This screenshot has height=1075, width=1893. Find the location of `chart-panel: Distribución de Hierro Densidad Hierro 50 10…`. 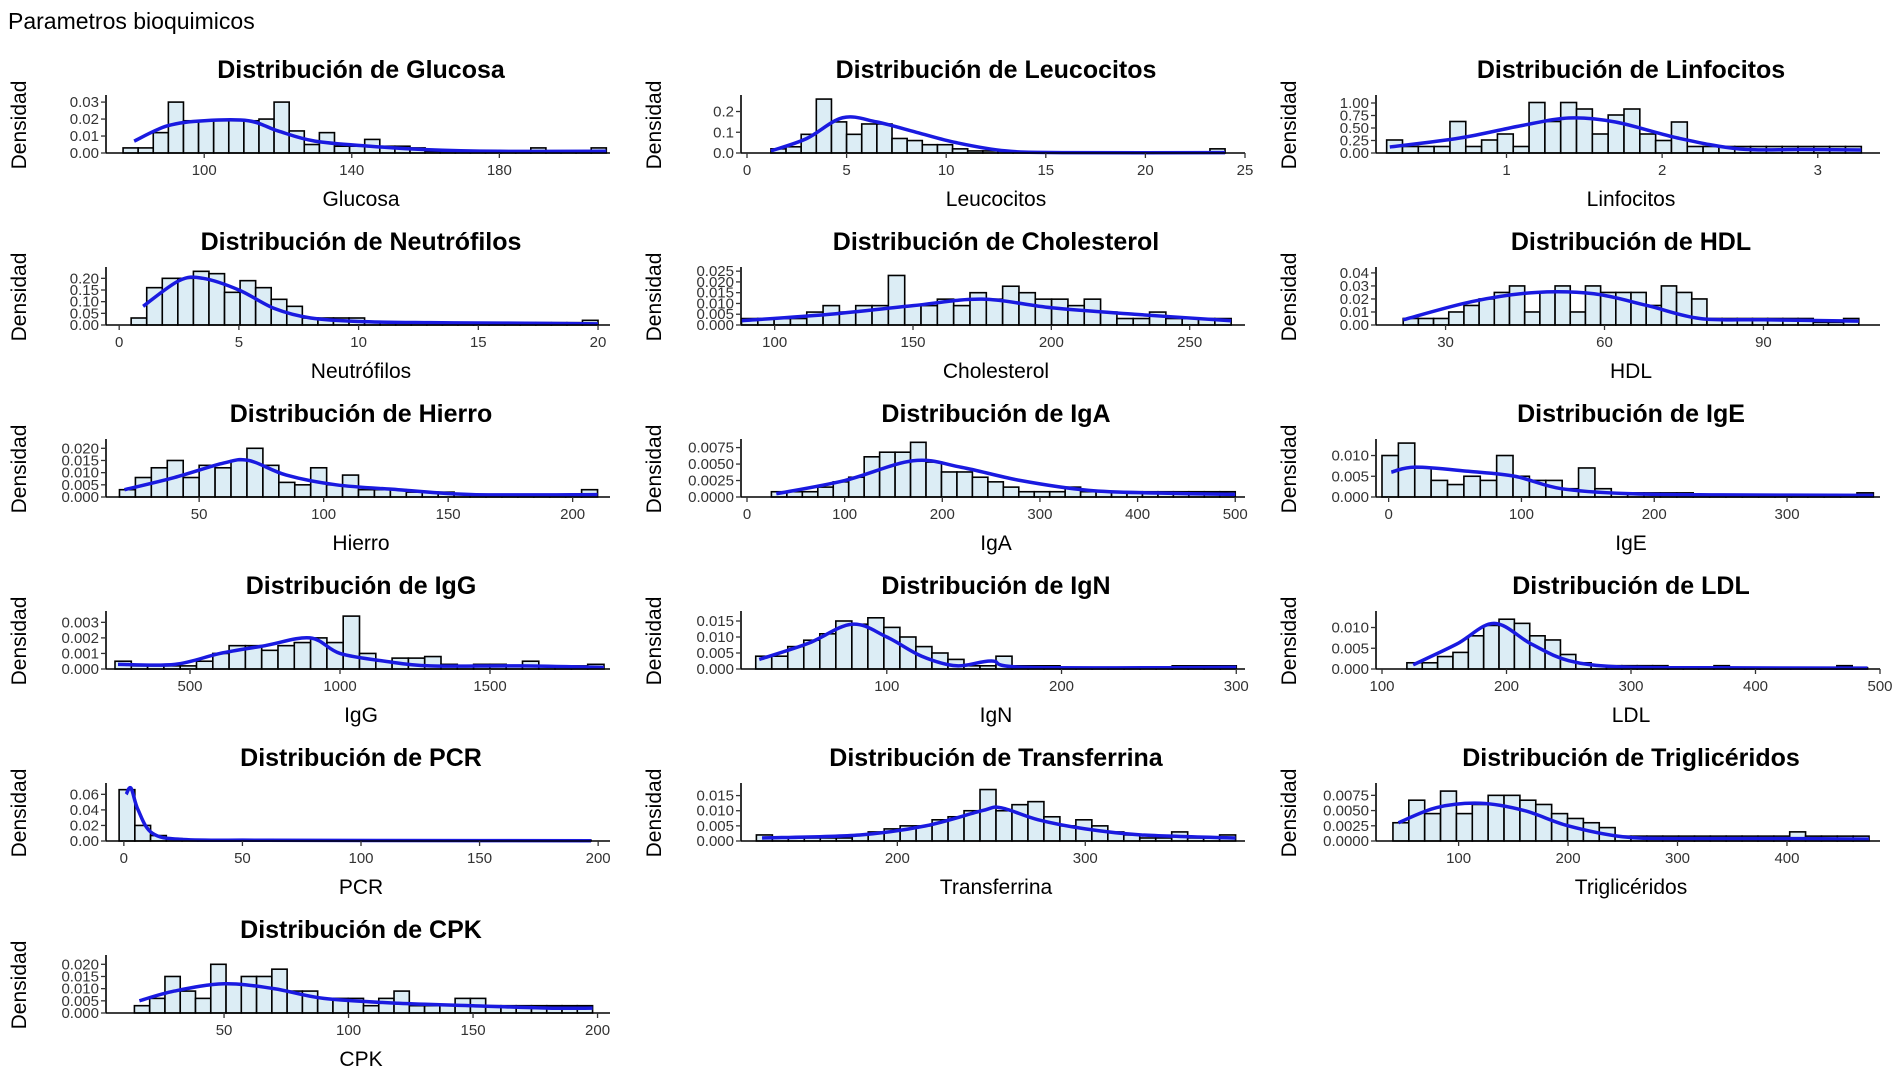

chart-panel: Distribución de Hierro Densidad Hierro 50 10… is located at coordinates (309, 477).